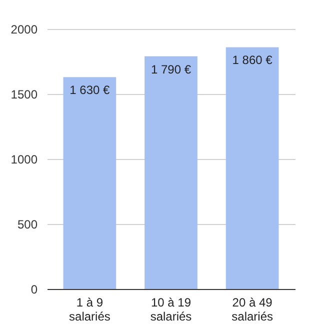 This screenshot has width=326, height=334. I want to click on data-label: 1 860 €, so click(252, 60).